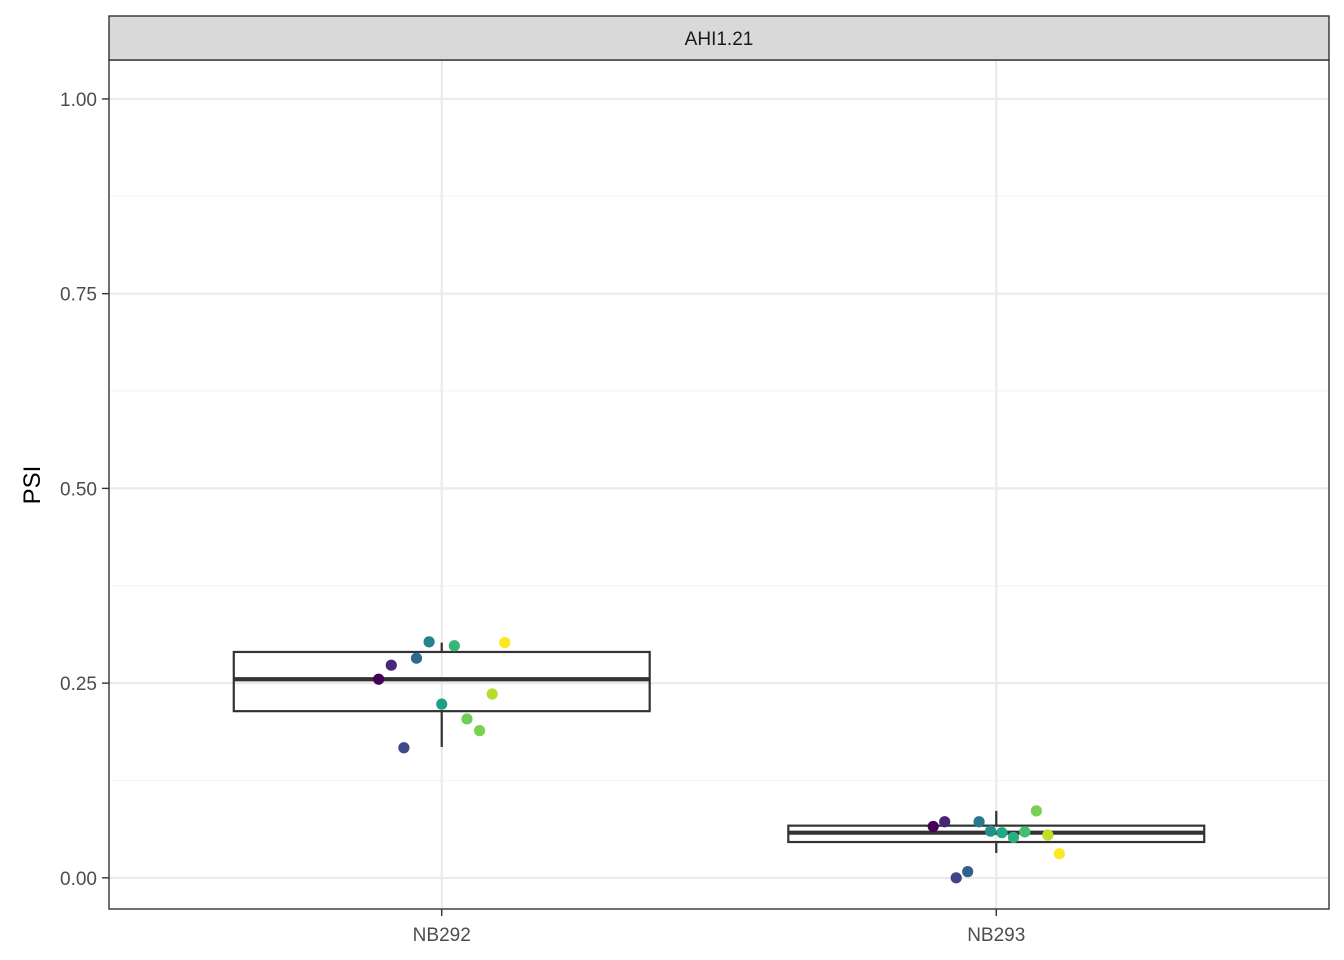 Image resolution: width=1344 pixels, height=960 pixels. What do you see at coordinates (442, 935) in the screenshot?
I see `x-tick-label: NB292` at bounding box center [442, 935].